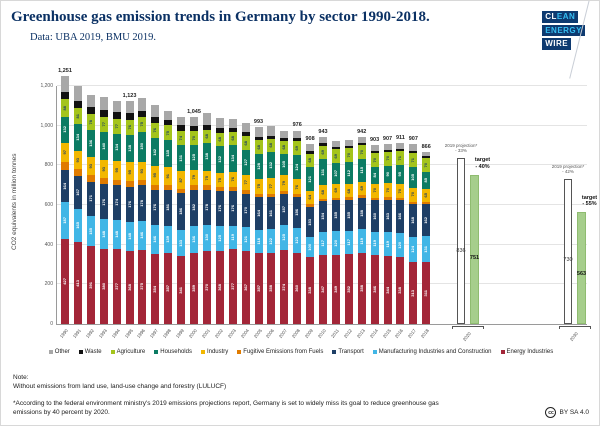 The width and height of the screenshot is (600, 426). I want to click on stacked-bar-2007: 374 125 157 79 105 68, so click(284, 227).